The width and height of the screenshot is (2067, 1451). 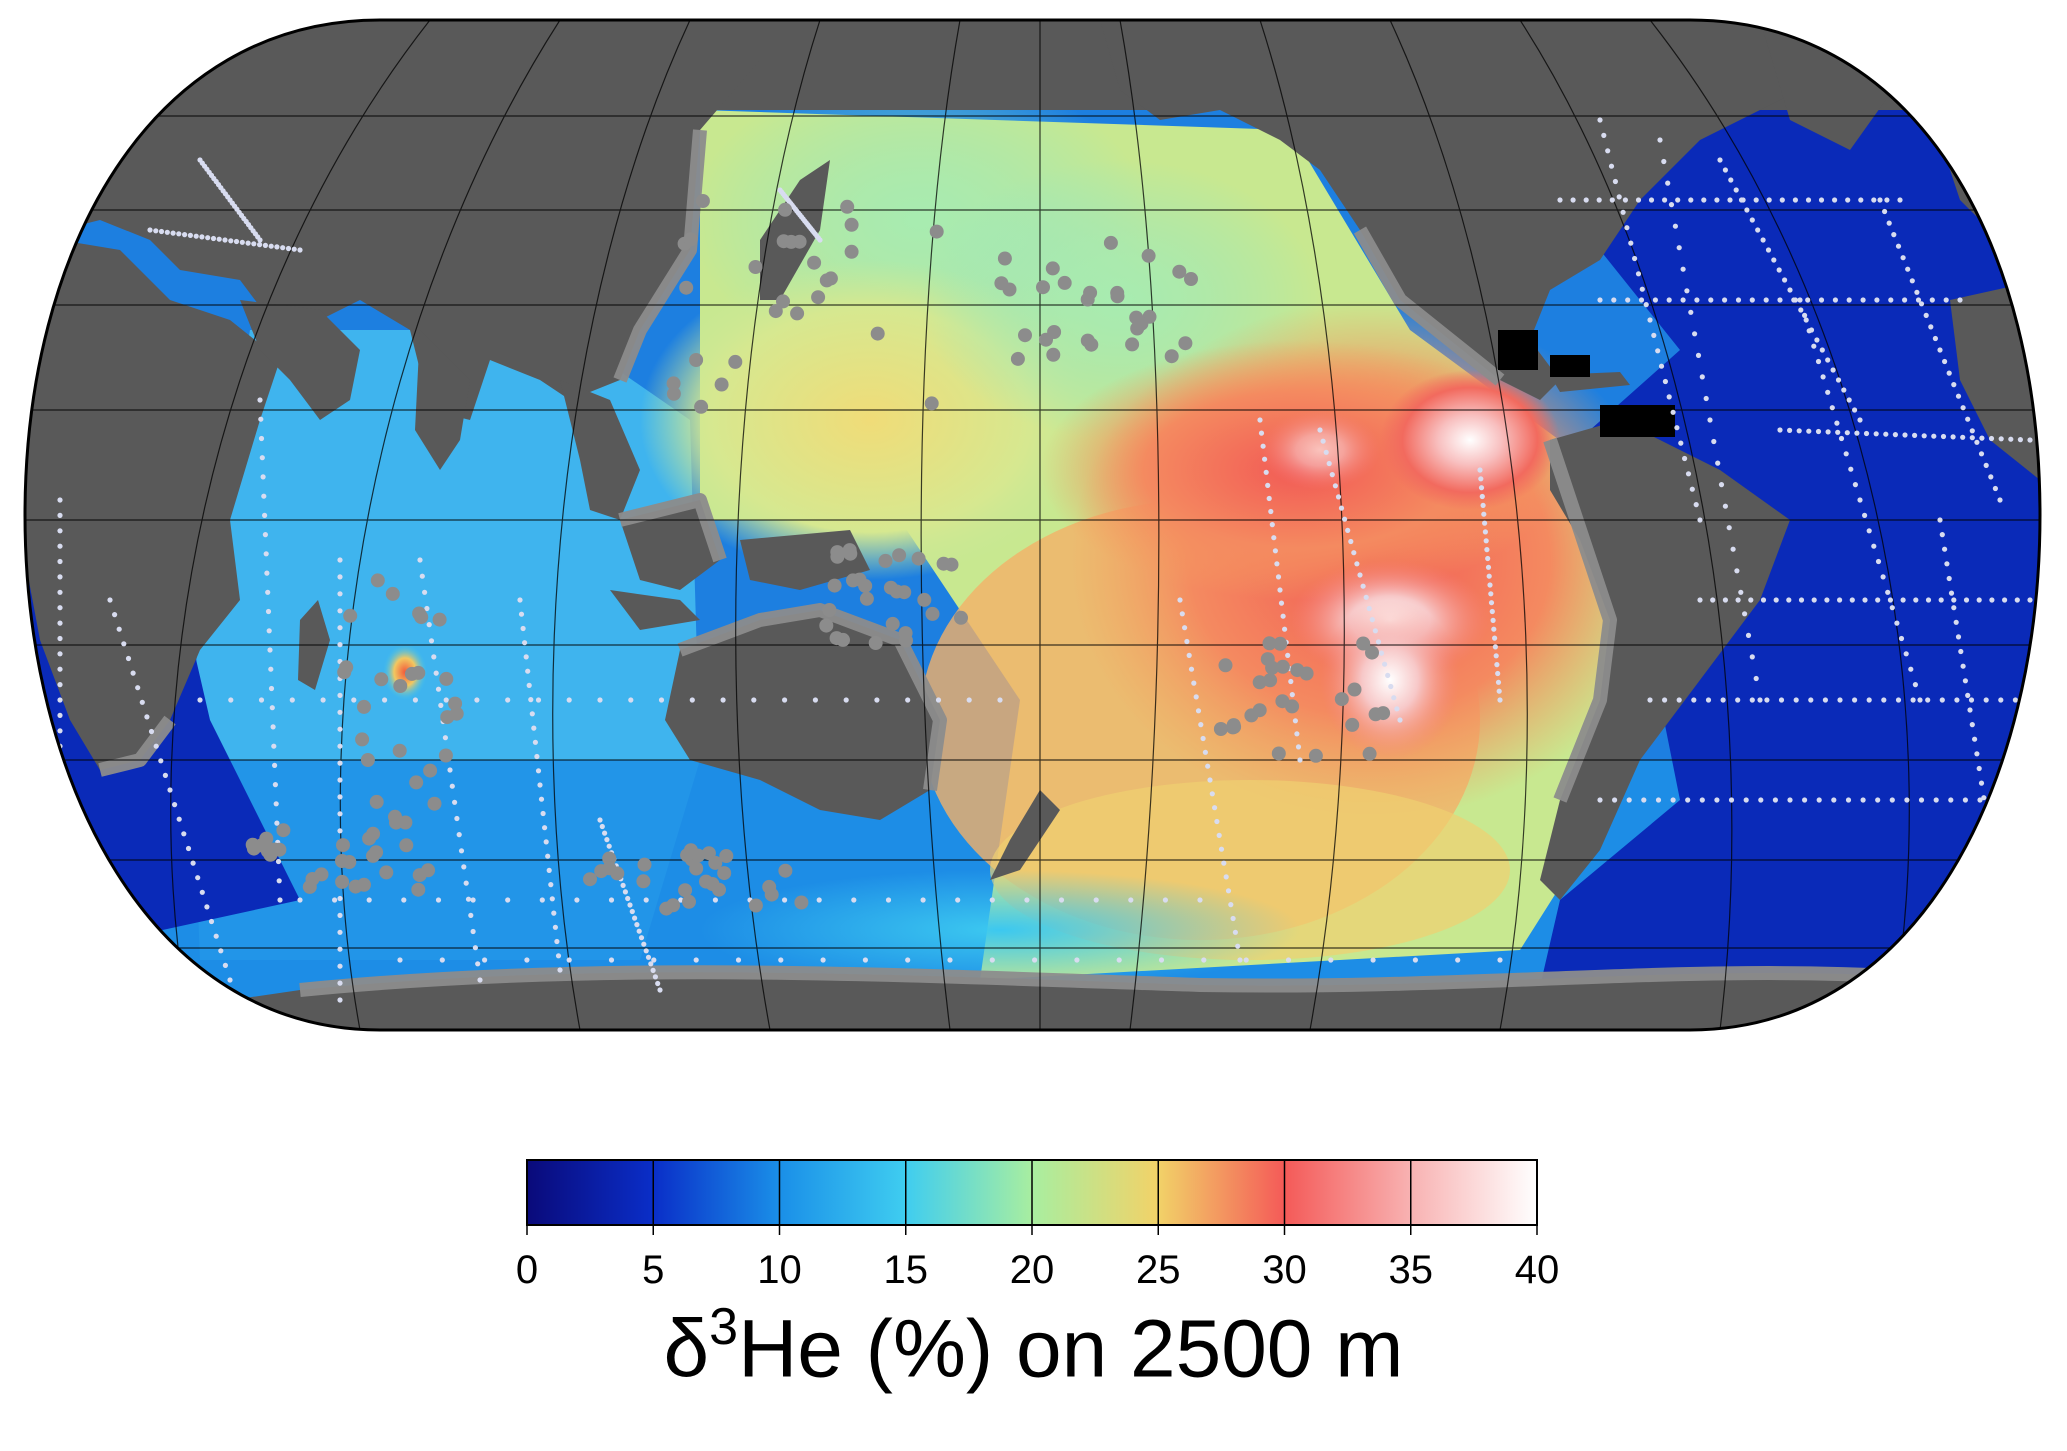 I want to click on colorbar-tick-label: 0, so click(x=527, y=1270).